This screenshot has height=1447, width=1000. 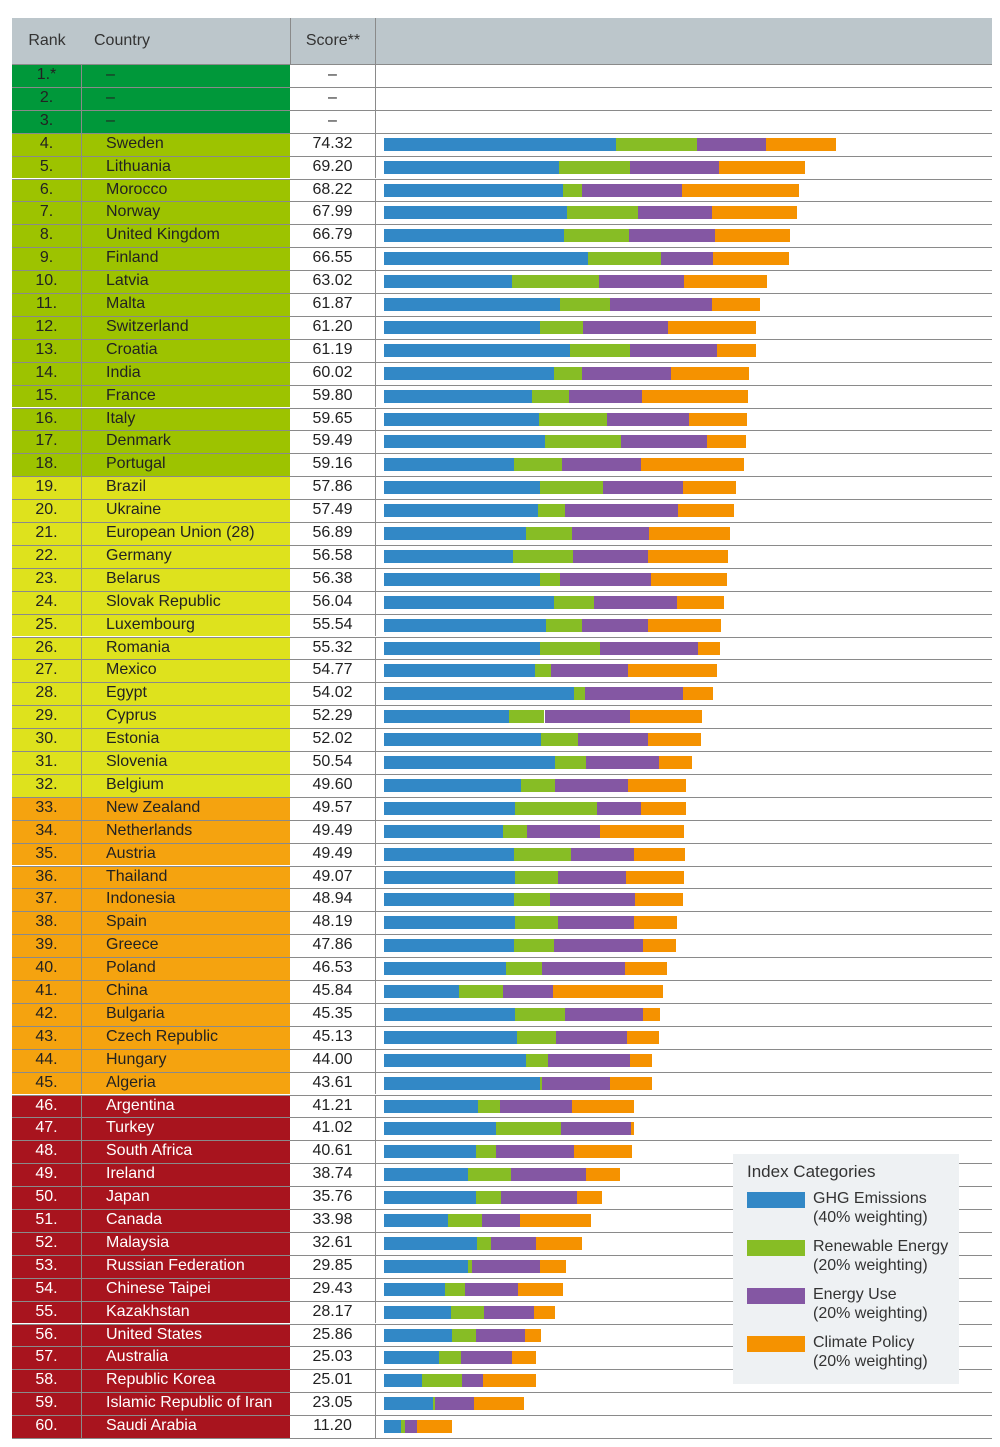 What do you see at coordinates (186, 648) in the screenshot?
I see `country-cell: Romania` at bounding box center [186, 648].